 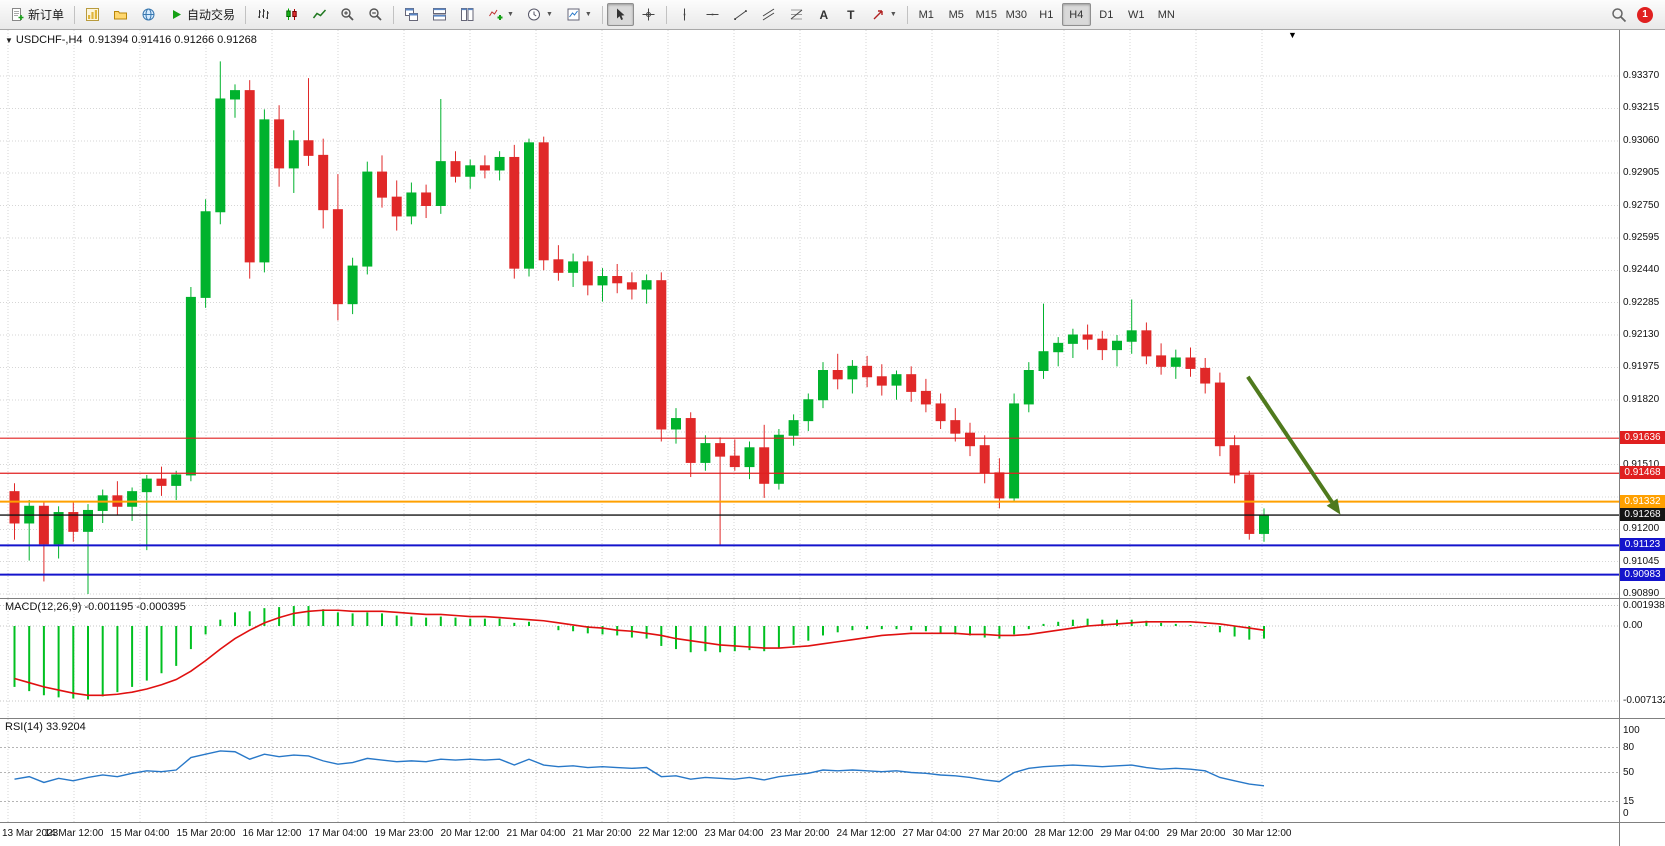 What do you see at coordinates (495, 14) in the screenshot?
I see `indicators-icon` at bounding box center [495, 14].